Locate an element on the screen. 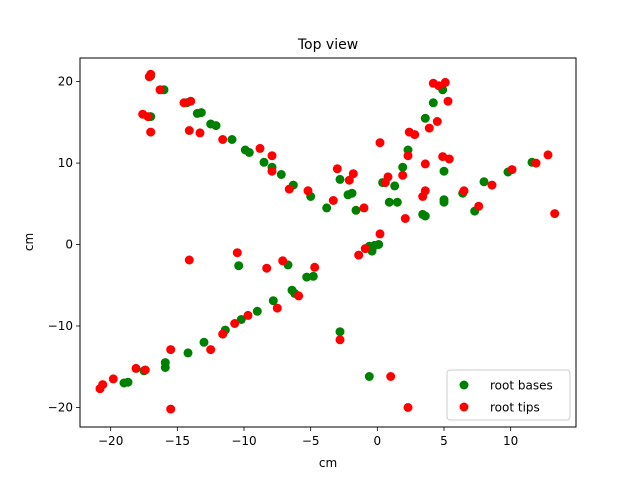  legend-marker-root-tips is located at coordinates (464, 407).